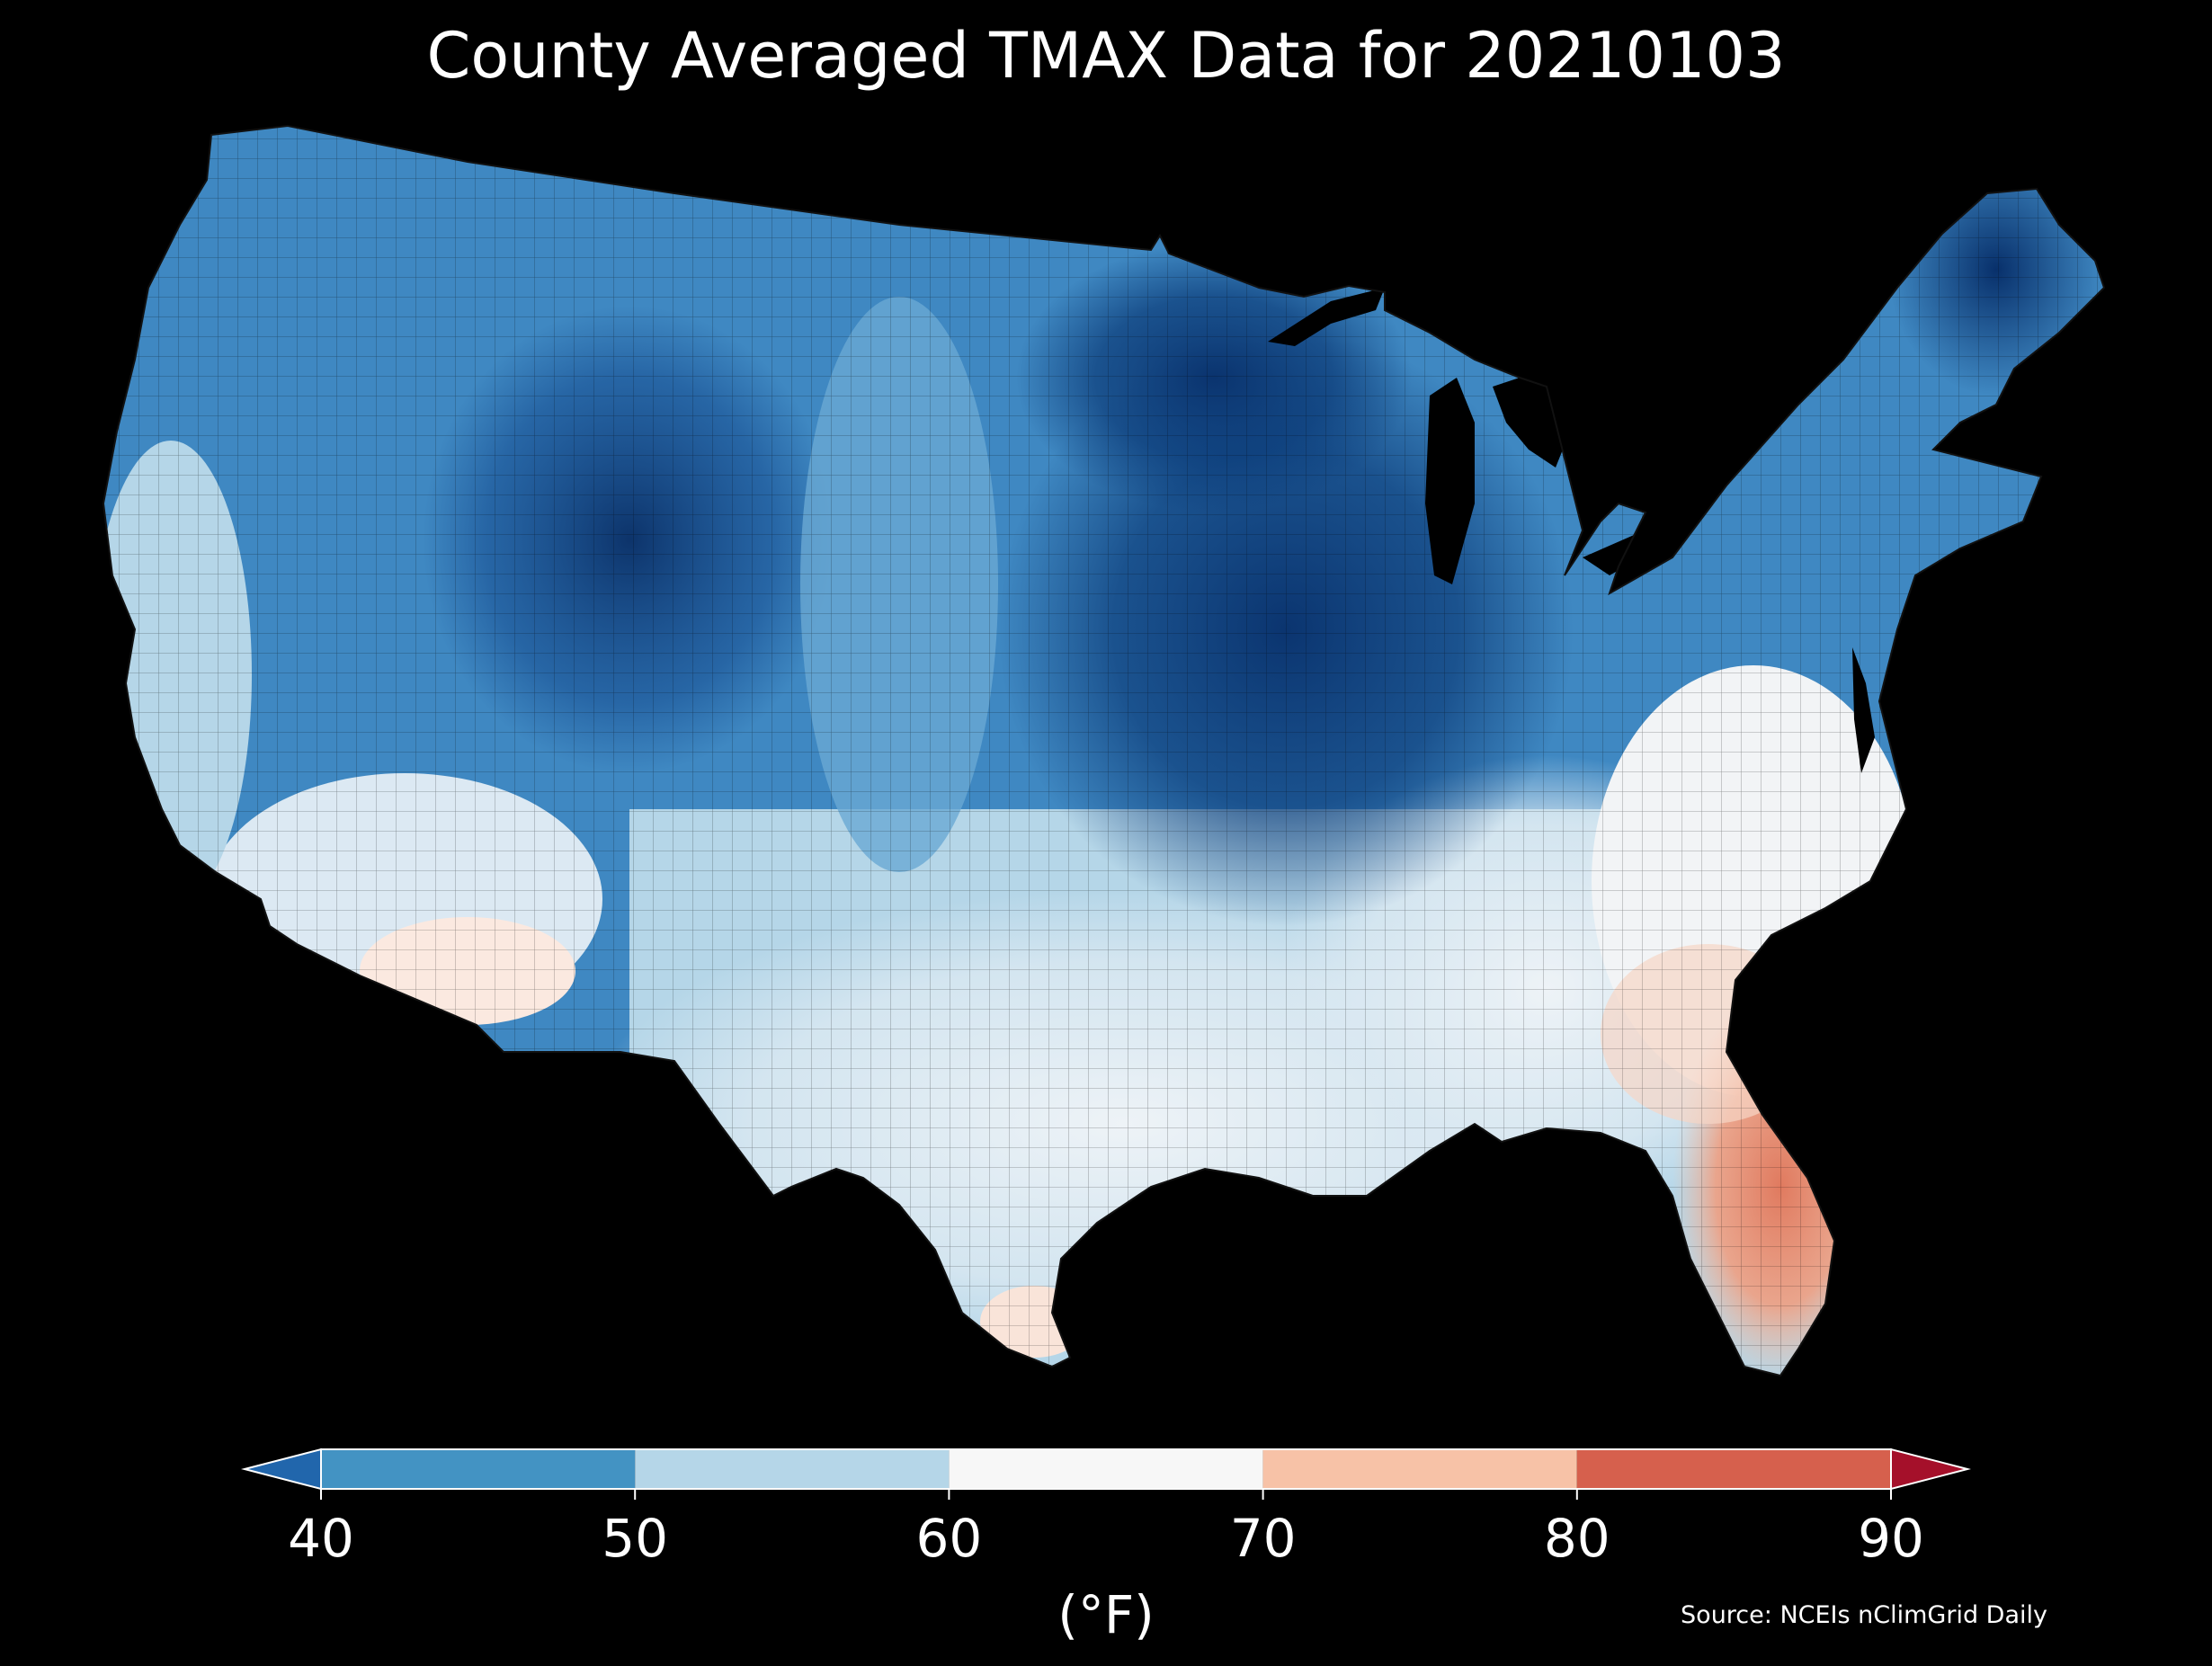 The image size is (2212, 1666). What do you see at coordinates (1450, 481) in the screenshot?
I see `lake-michigan` at bounding box center [1450, 481].